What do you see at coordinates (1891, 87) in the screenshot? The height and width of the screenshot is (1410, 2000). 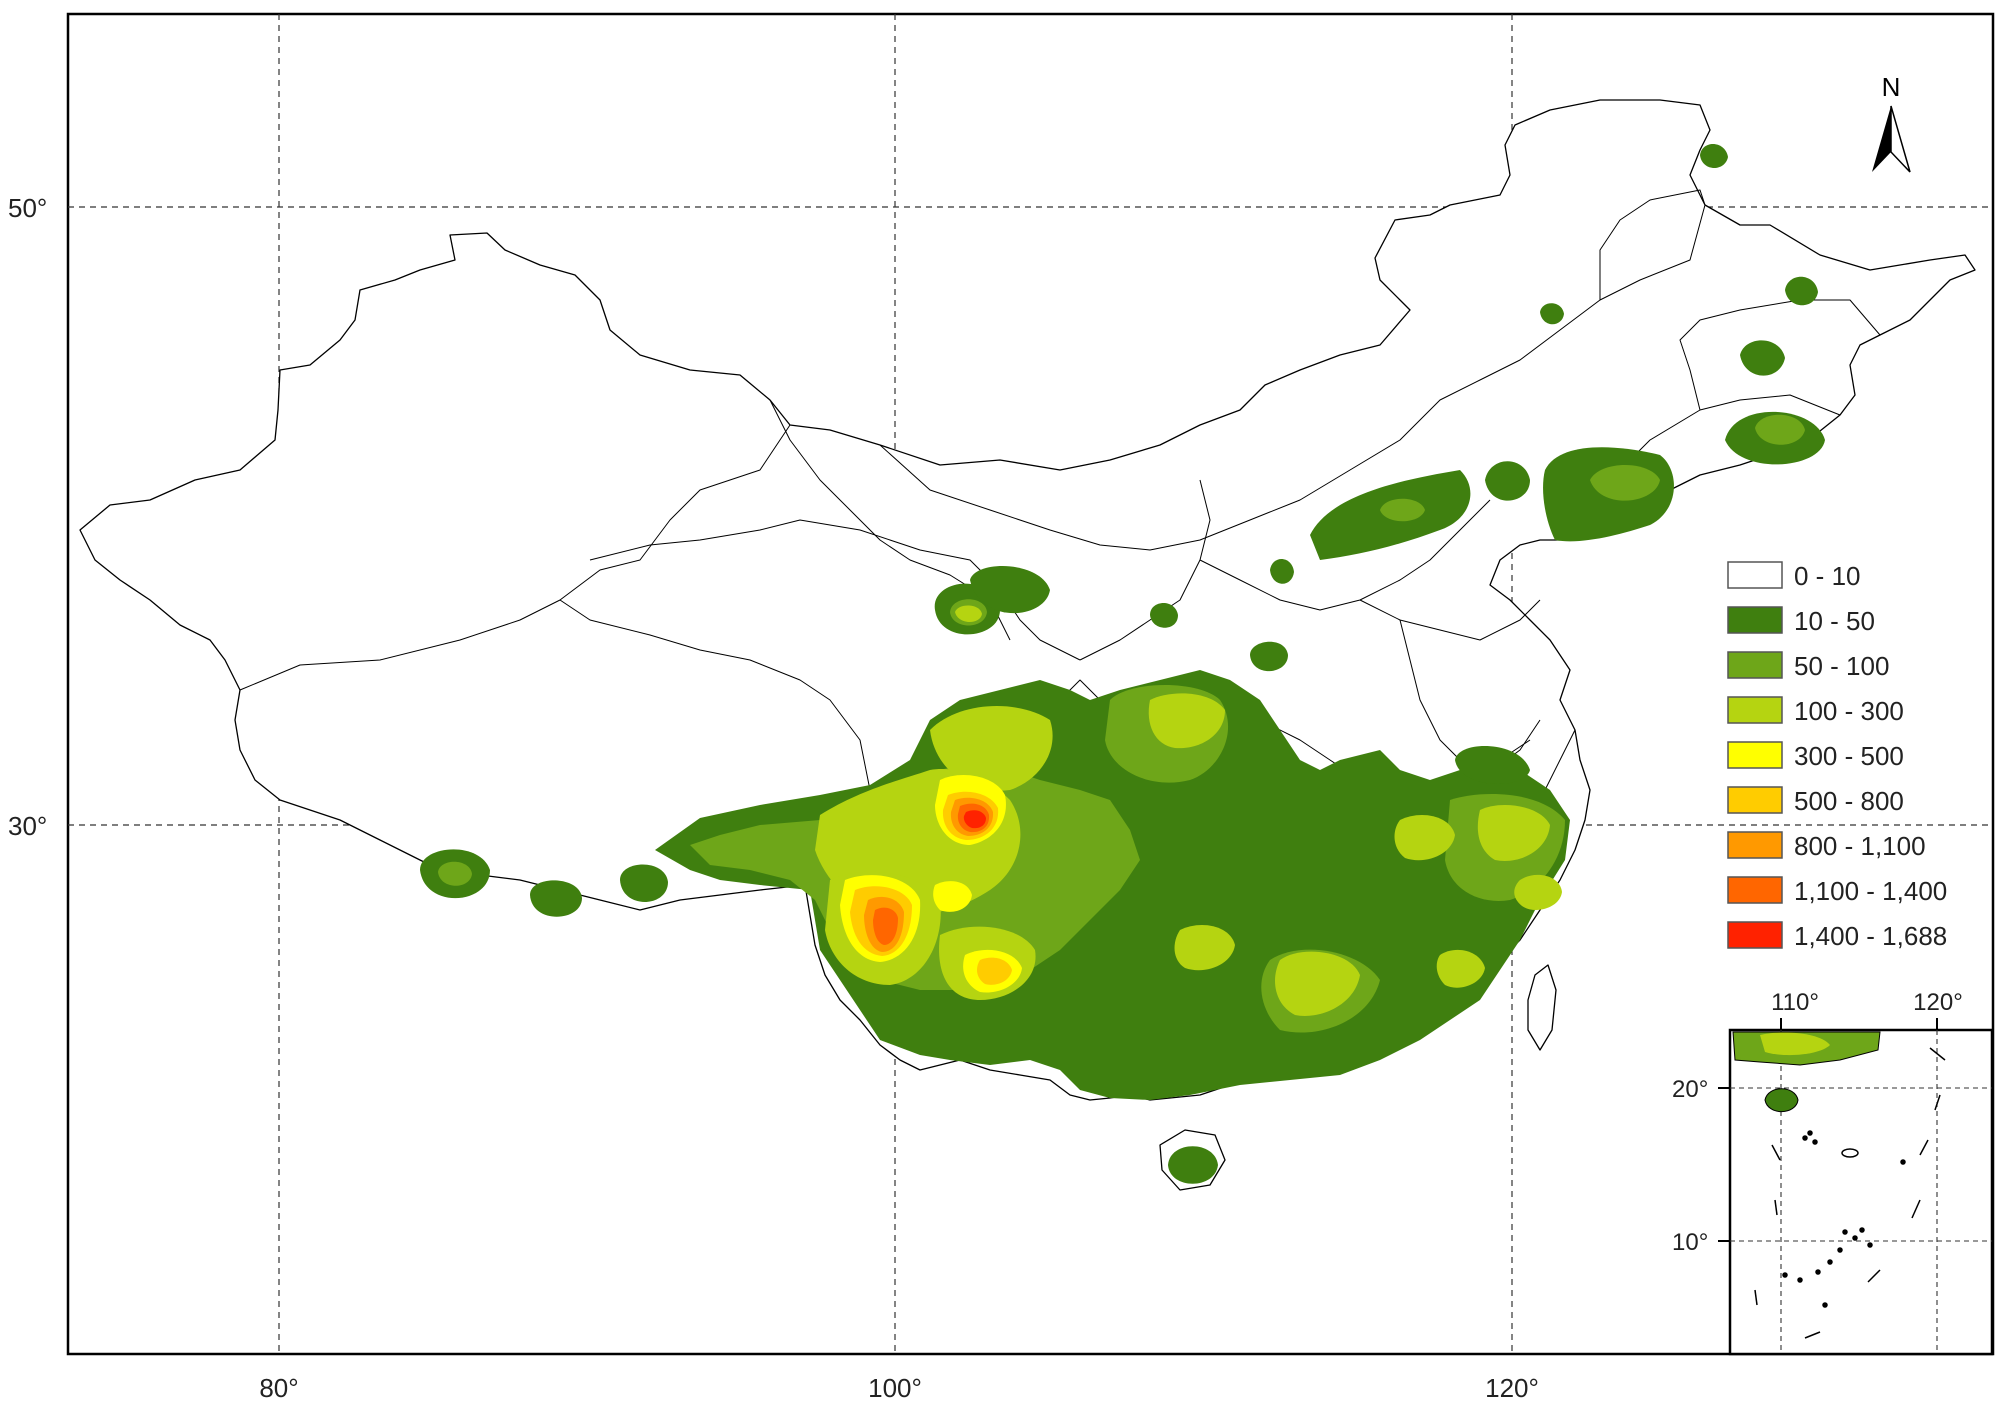 I see `north-label: N` at bounding box center [1891, 87].